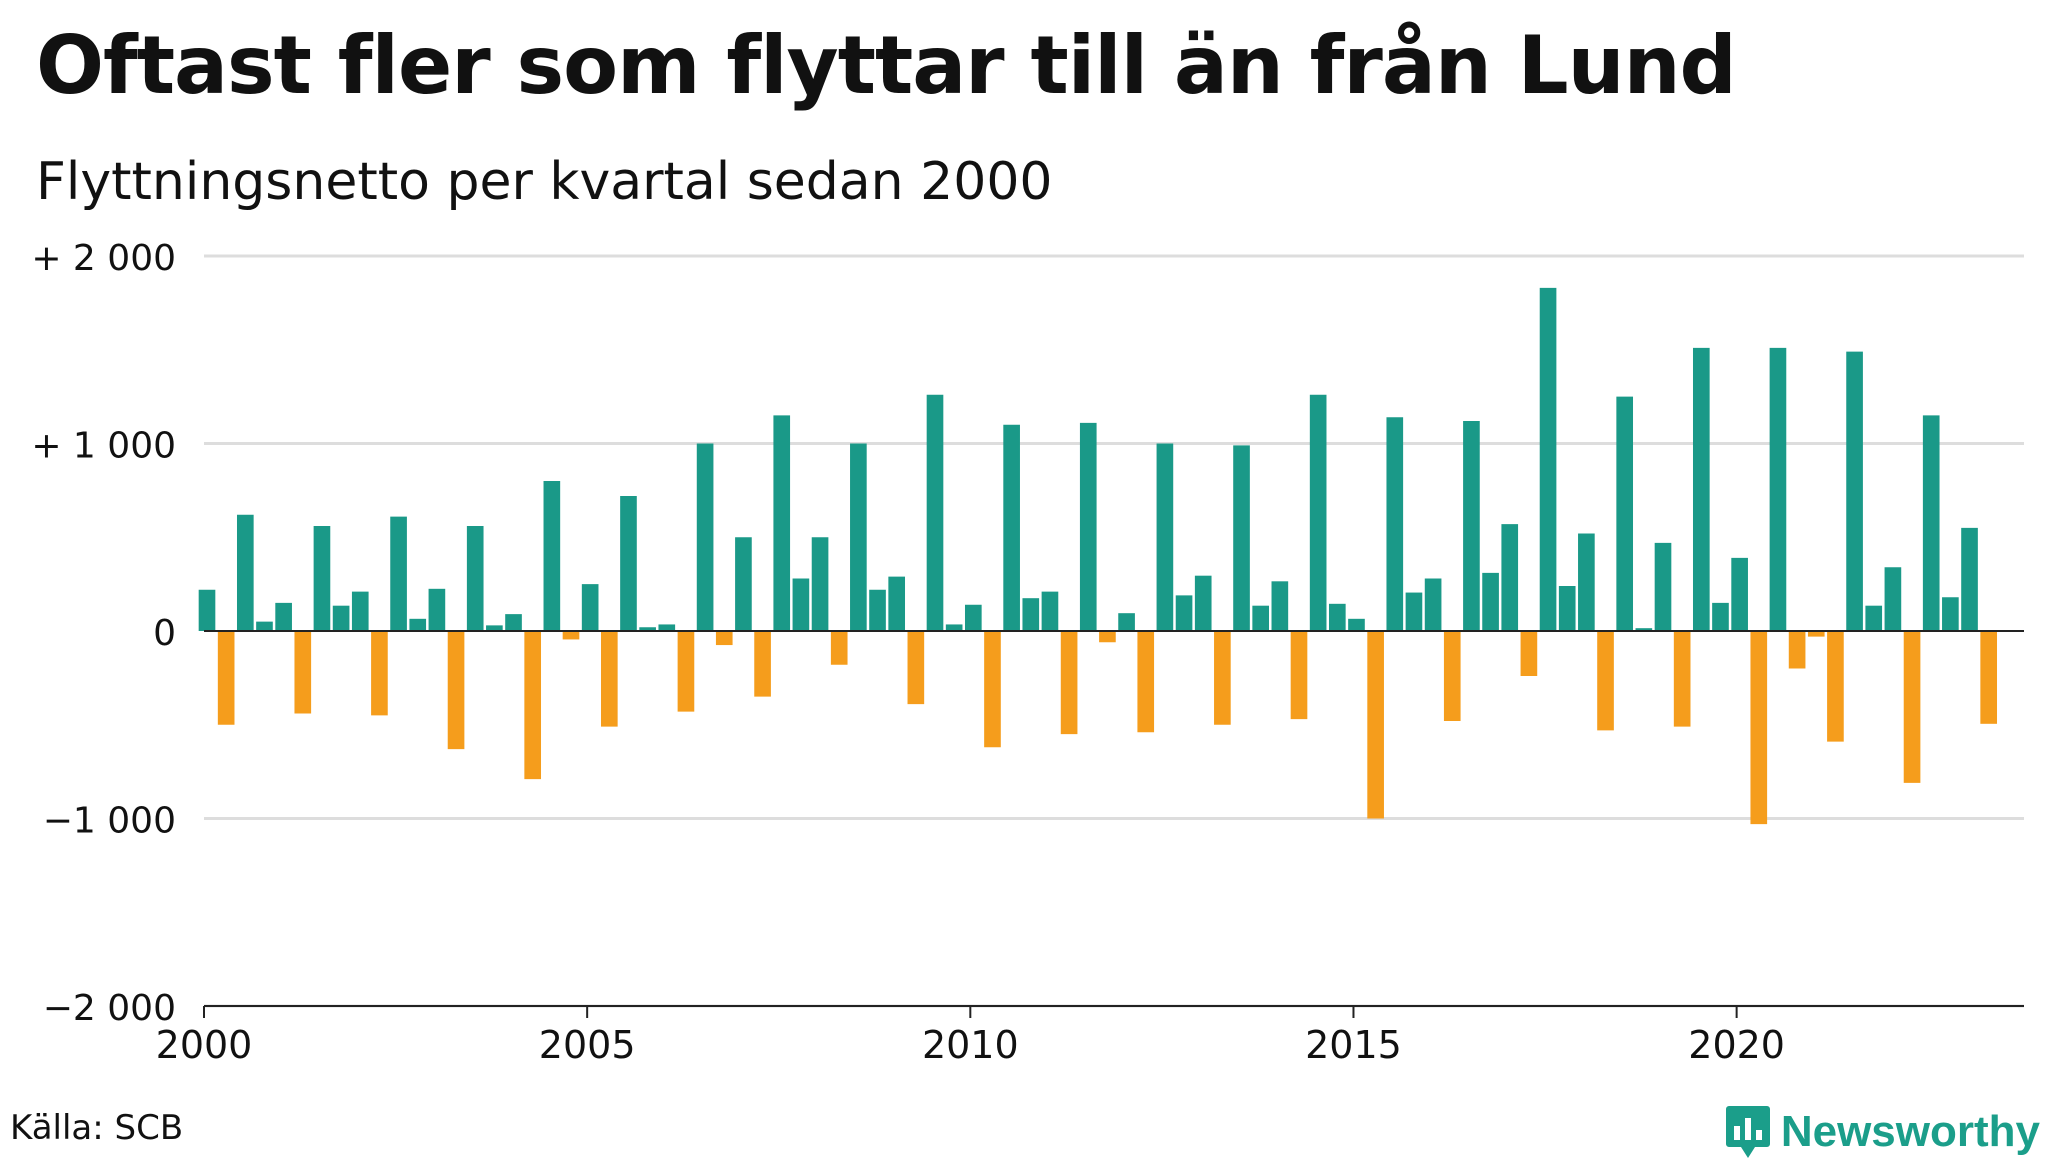 This screenshot has width=2048, height=1160. I want to click on x-tick-label: 2000, so click(204, 1045).